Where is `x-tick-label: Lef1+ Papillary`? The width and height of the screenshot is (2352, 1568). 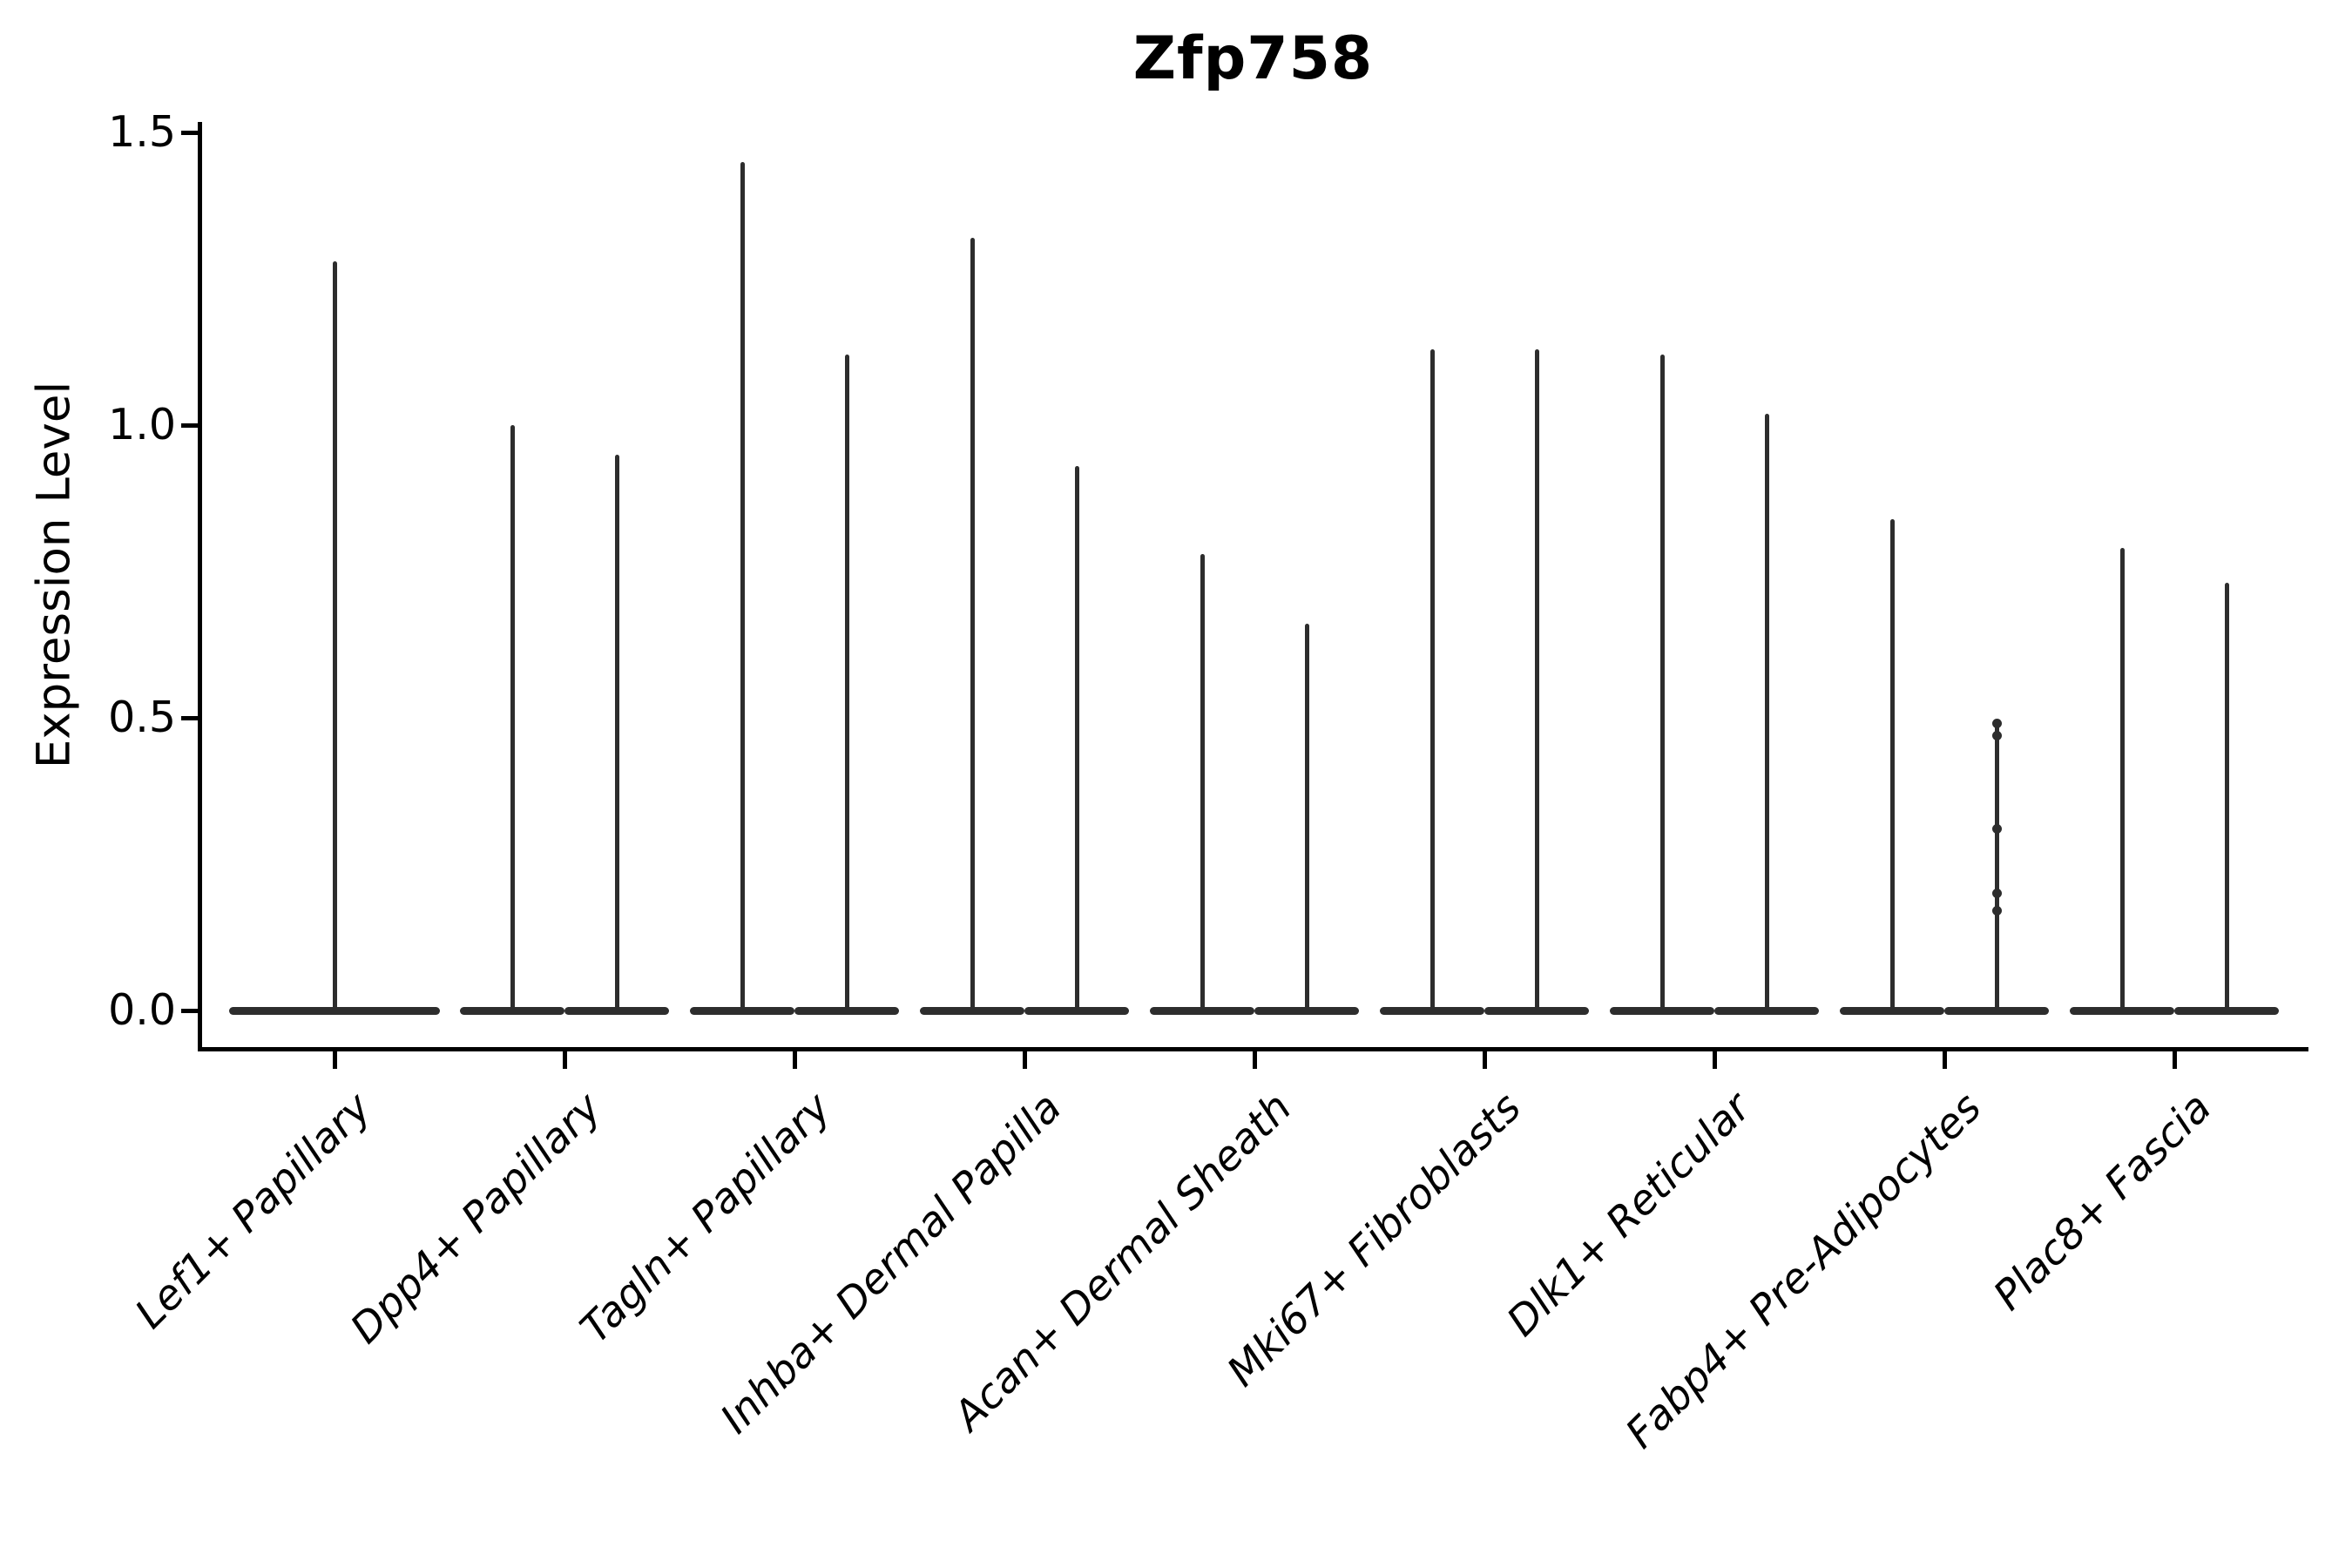 x-tick-label: Lef1+ Papillary is located at coordinates (253, 1211).